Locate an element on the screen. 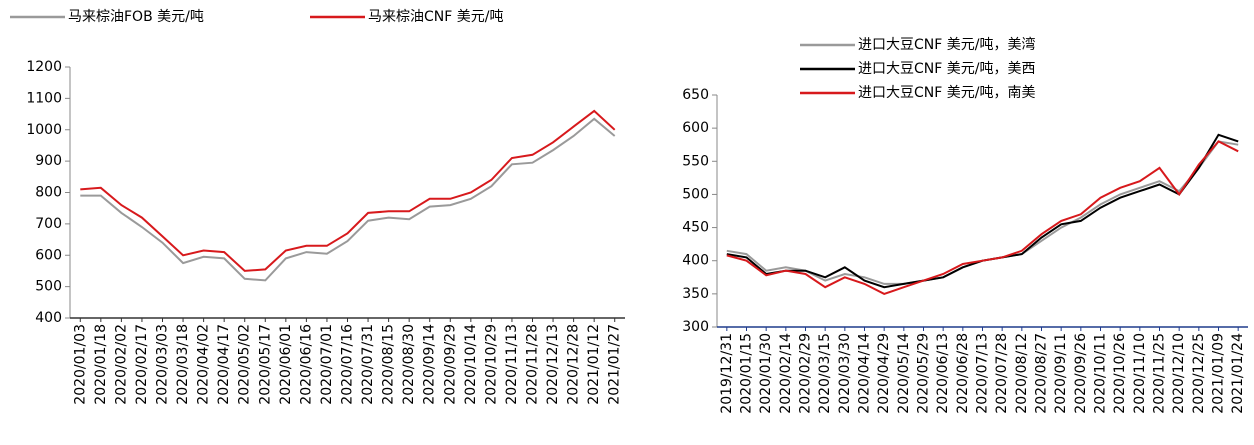  legend-label: 进口大豆CNF 美元/吨，美西 is located at coordinates (946, 69).